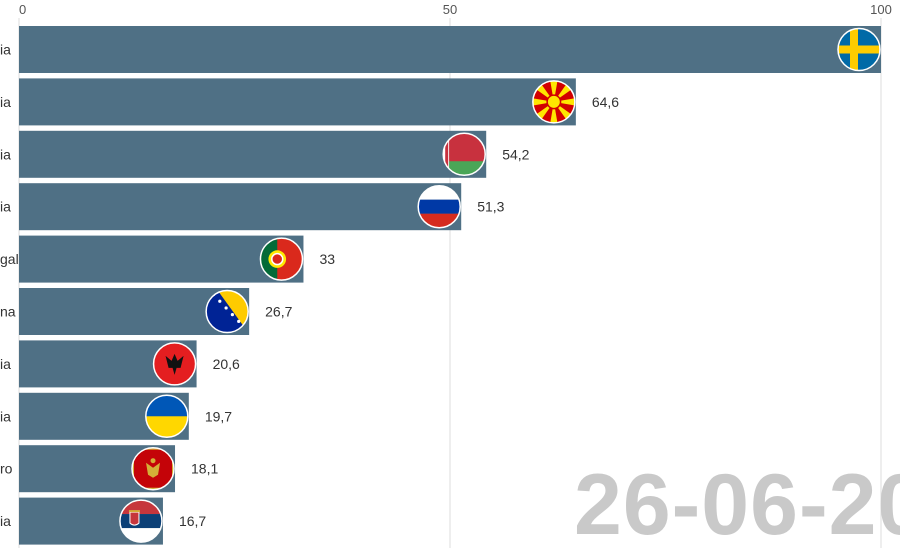 Image resolution: width=900 pixels, height=560 pixels. What do you see at coordinates (515, 154) in the screenshot?
I see `value-label: 54,2` at bounding box center [515, 154].